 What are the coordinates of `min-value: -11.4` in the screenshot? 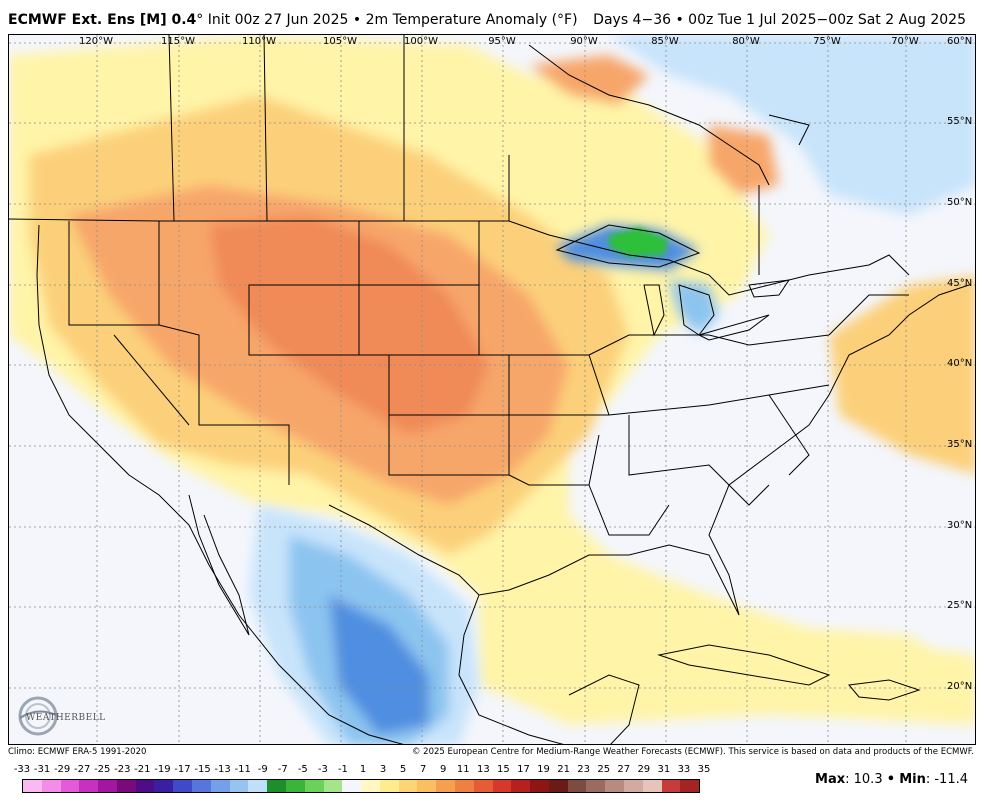 It's located at (951, 779).